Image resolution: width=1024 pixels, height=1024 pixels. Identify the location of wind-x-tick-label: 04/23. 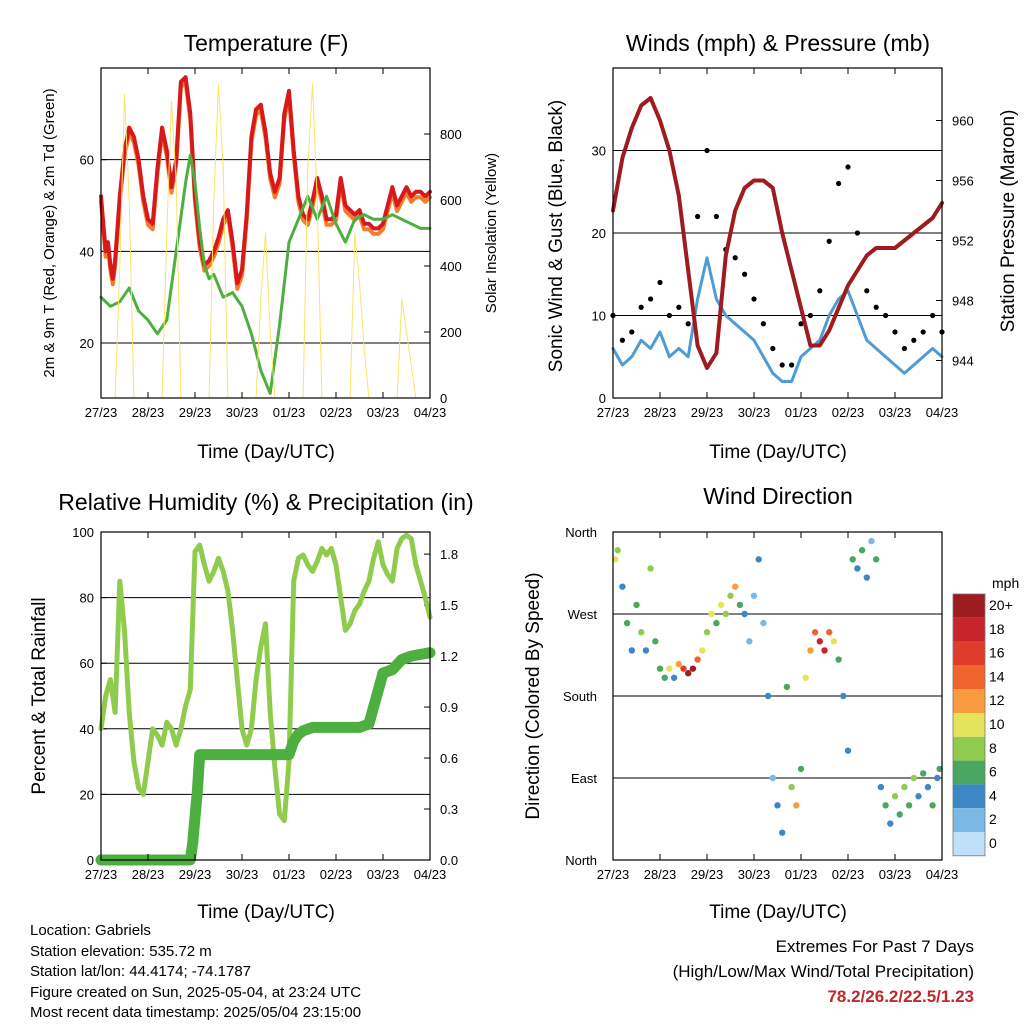
(942, 412).